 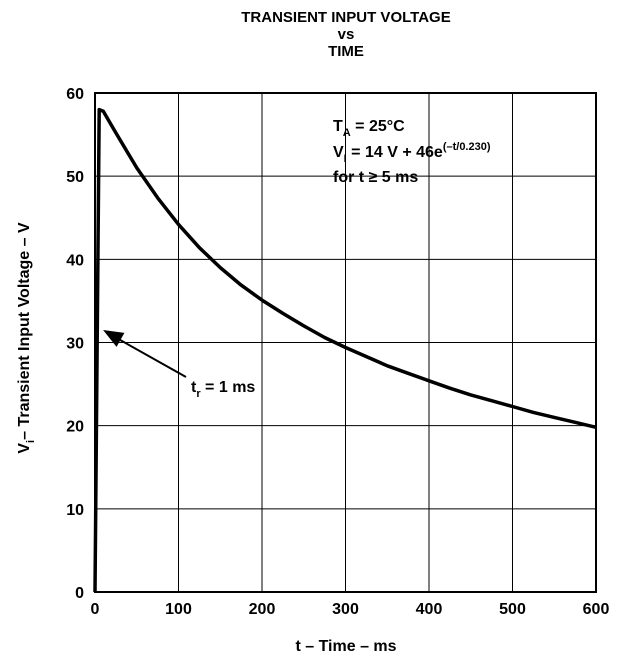 I want to click on y-tick-label: 0, so click(x=79, y=593).